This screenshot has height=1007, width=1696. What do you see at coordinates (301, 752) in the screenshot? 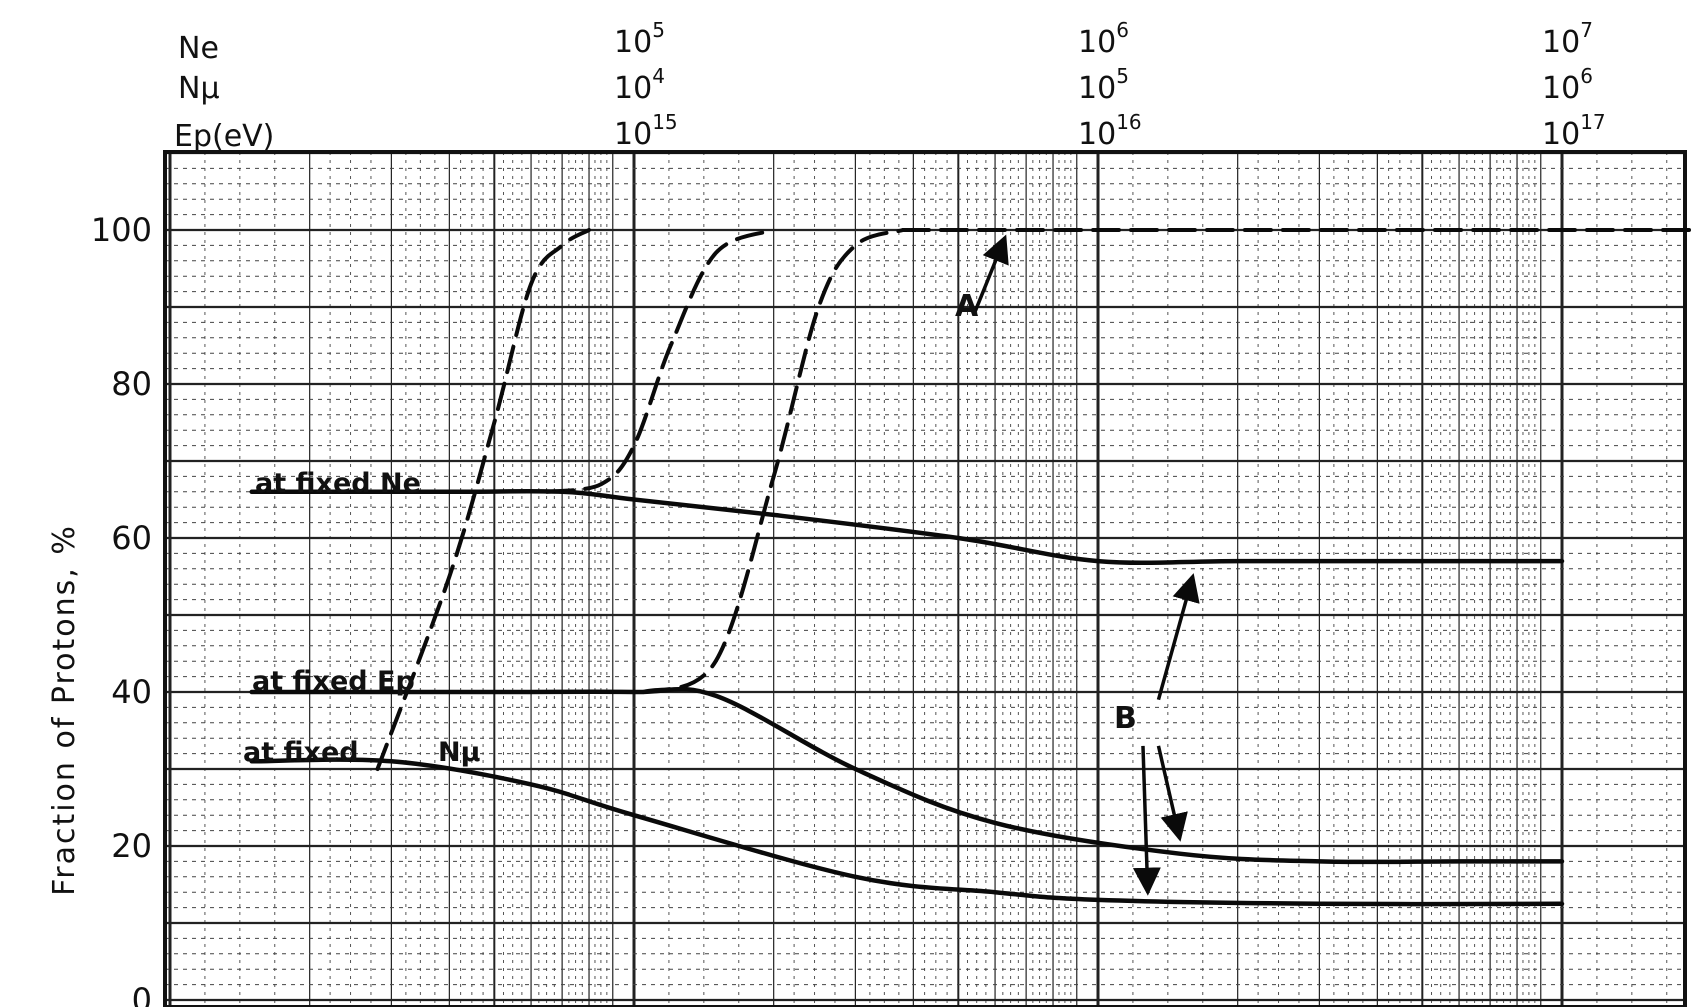
I see `label-fixed: at fixed` at bounding box center [301, 752].